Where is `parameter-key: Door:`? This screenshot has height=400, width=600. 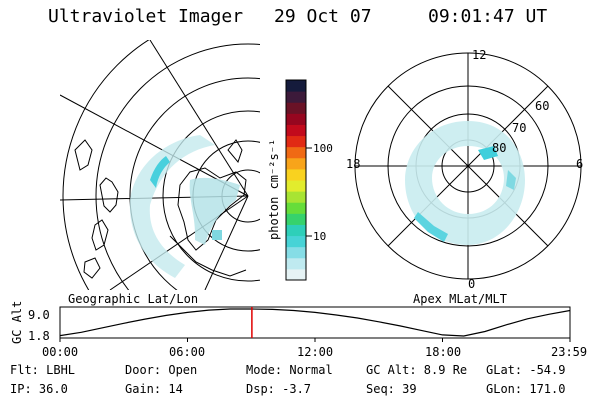 parameter-key: Door: is located at coordinates (147, 370).